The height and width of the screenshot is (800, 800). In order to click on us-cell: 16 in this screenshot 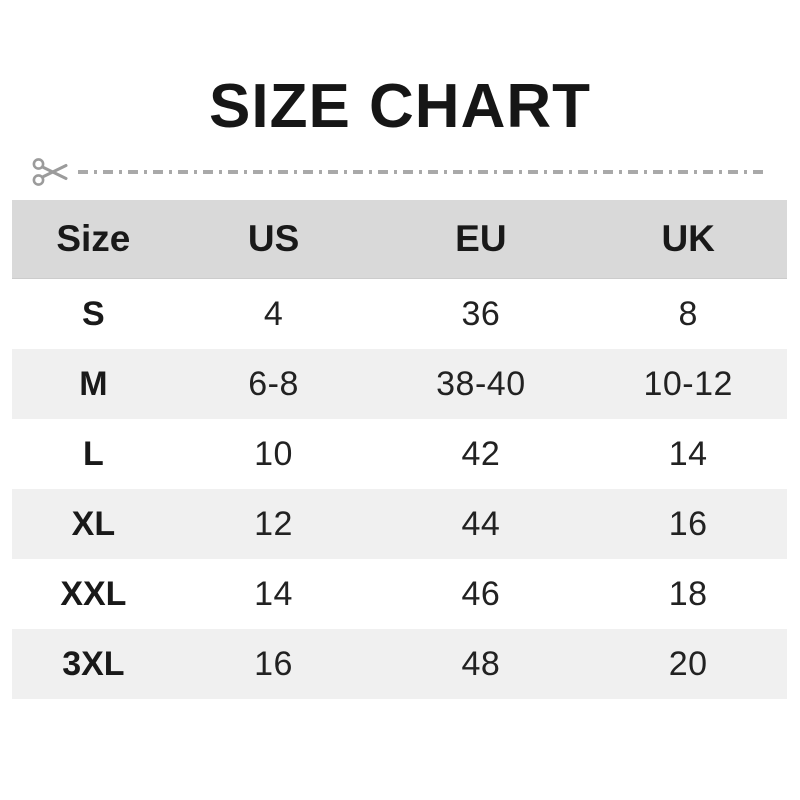, I will do `click(273, 663)`.